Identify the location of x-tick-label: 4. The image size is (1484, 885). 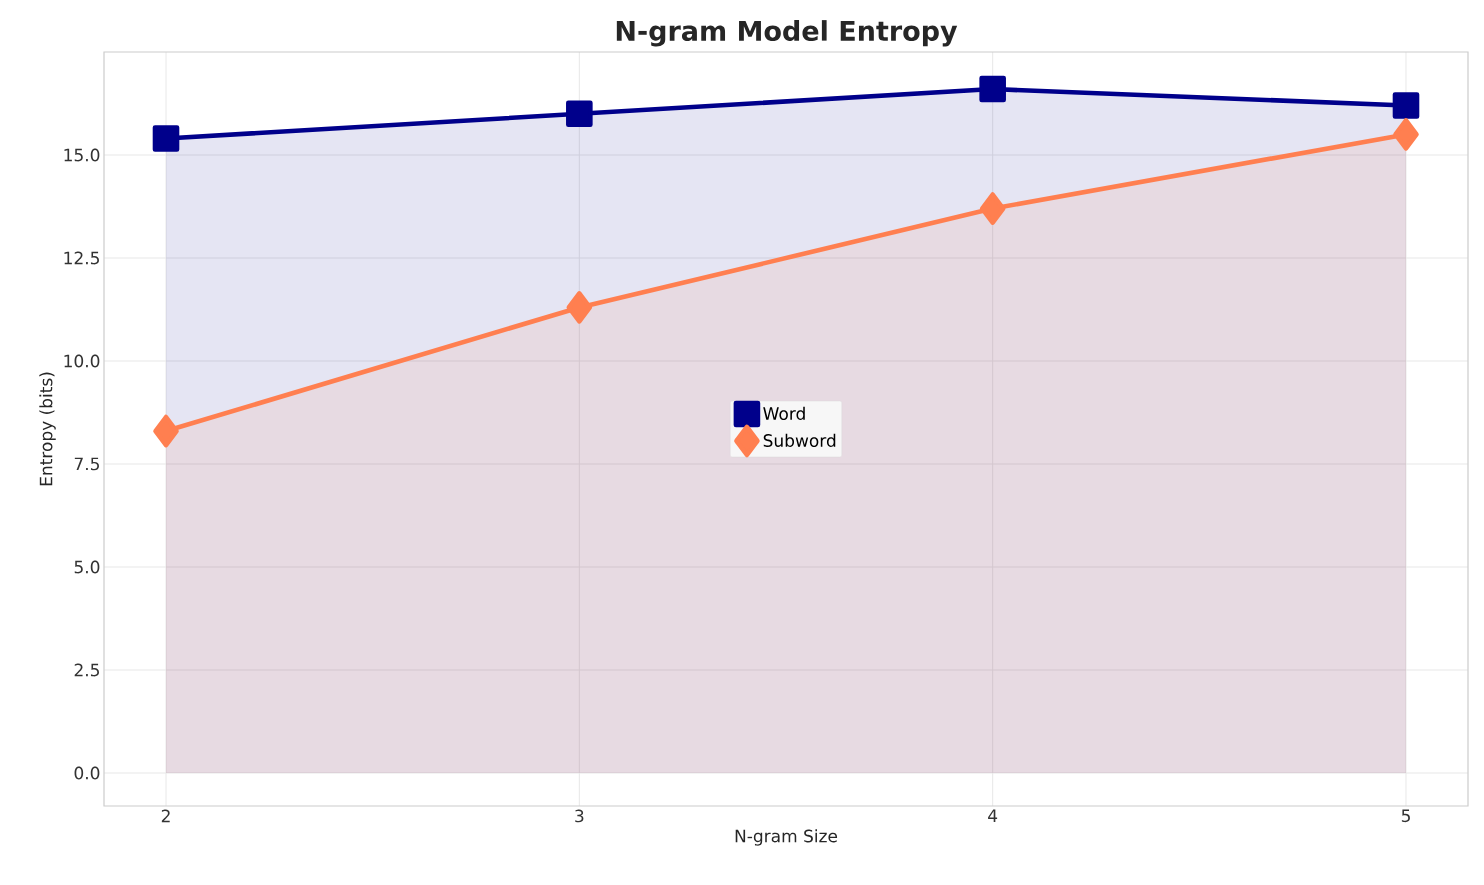
(993, 815).